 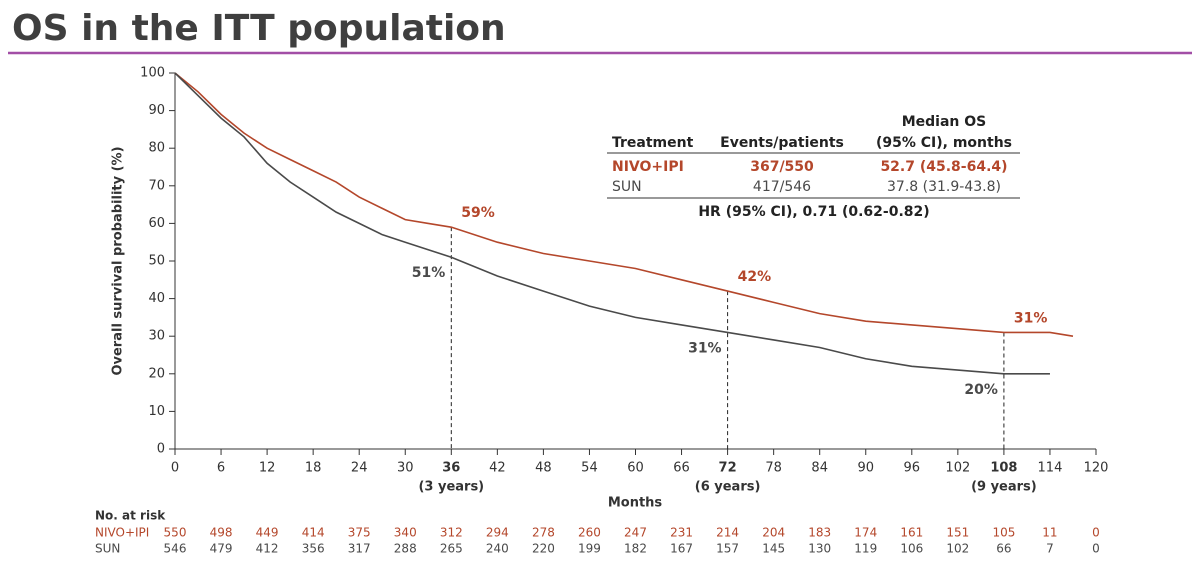 I want to click on y-tick-label: 90, so click(x=156, y=110).